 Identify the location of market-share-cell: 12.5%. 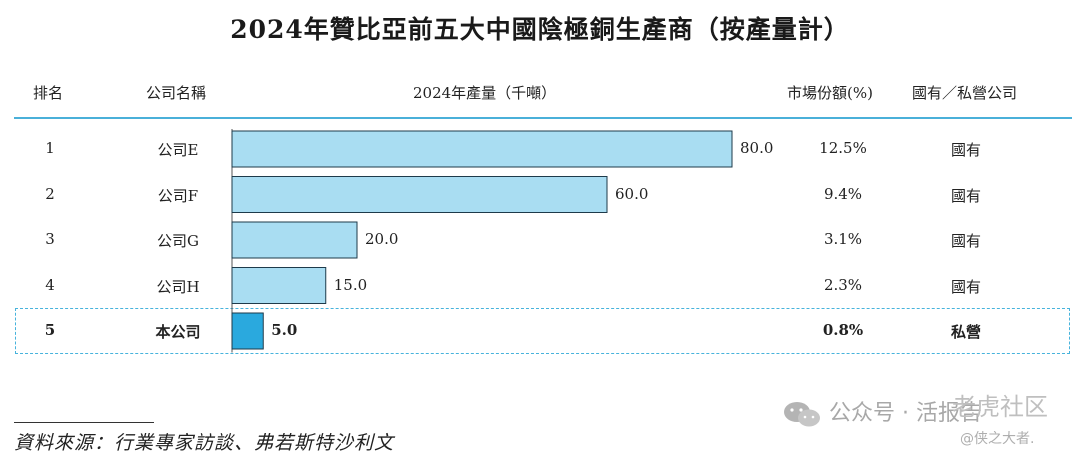
(843, 148).